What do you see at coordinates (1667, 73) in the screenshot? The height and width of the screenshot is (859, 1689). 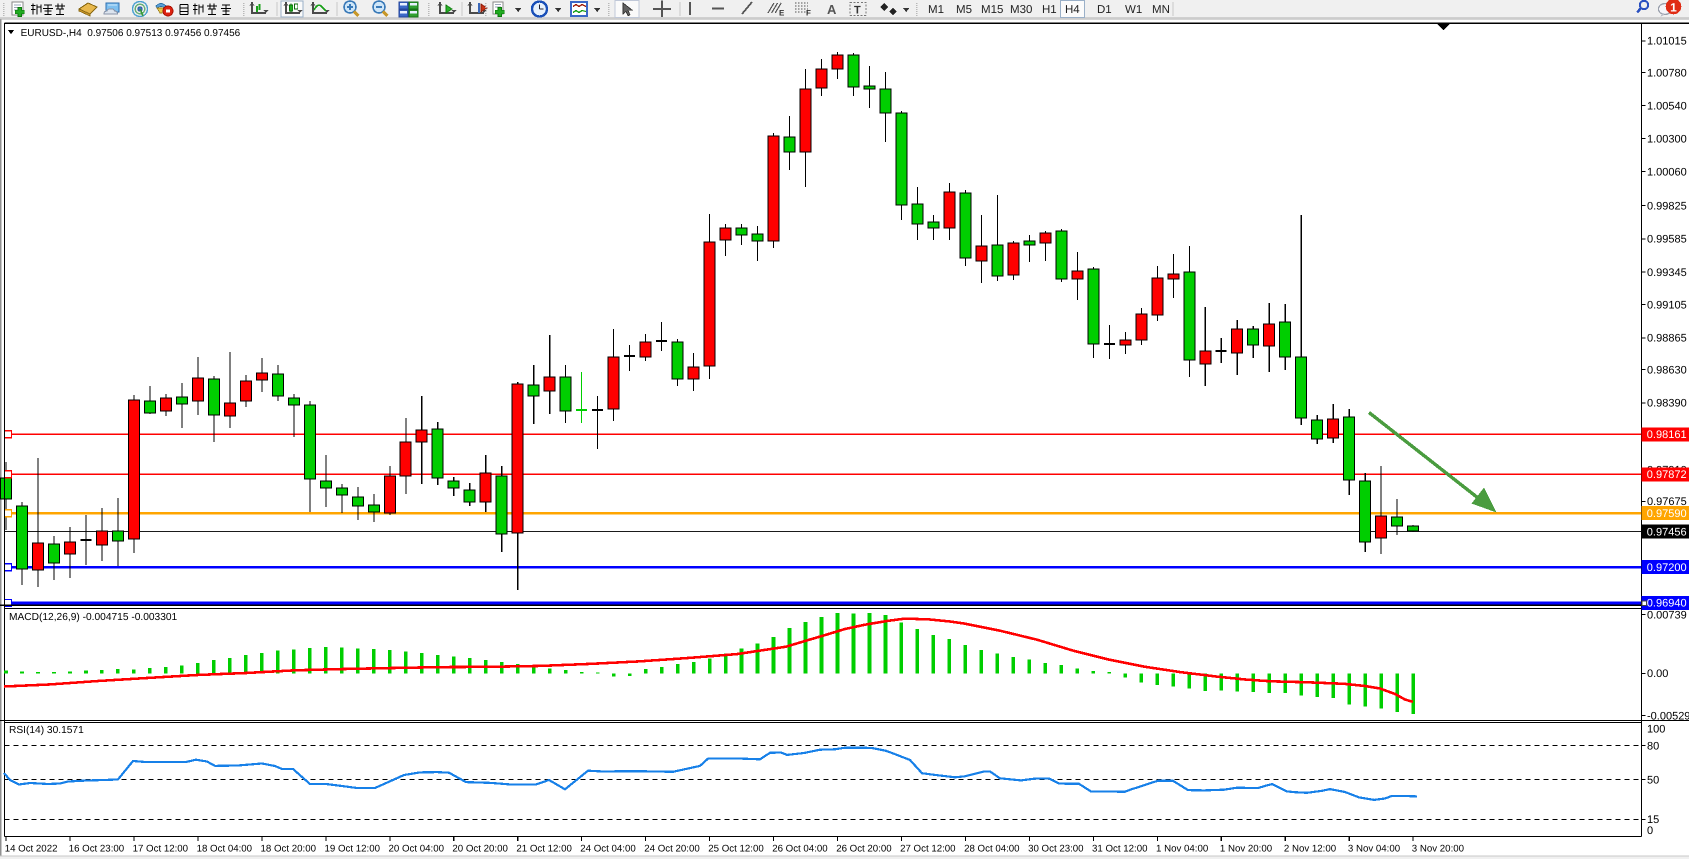 I see `svg-text: 1.00780` at bounding box center [1667, 73].